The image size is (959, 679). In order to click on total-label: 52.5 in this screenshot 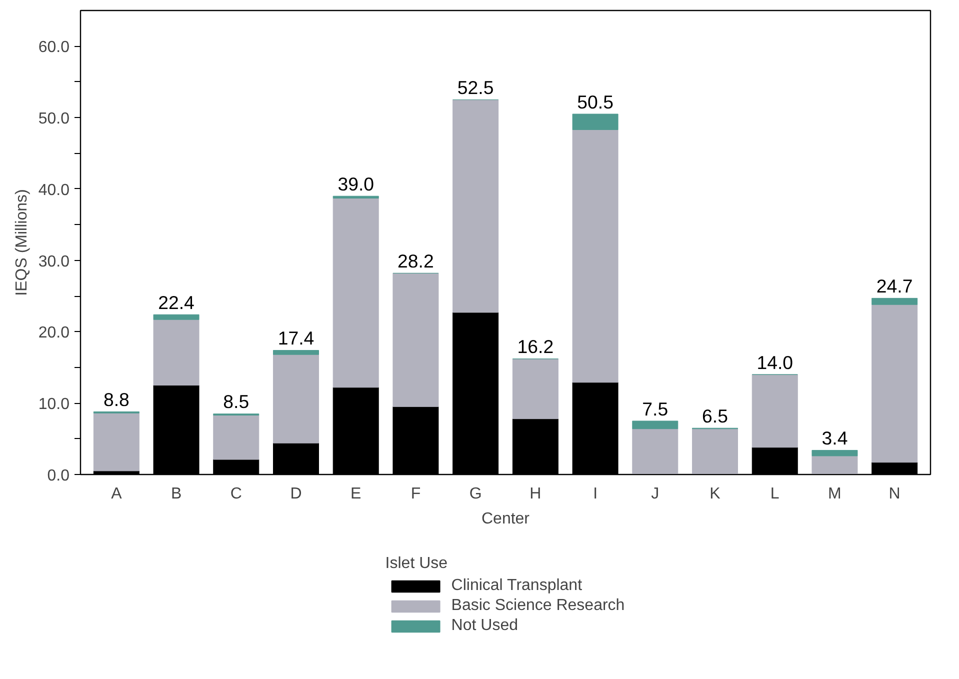, I will do `click(475, 87)`.